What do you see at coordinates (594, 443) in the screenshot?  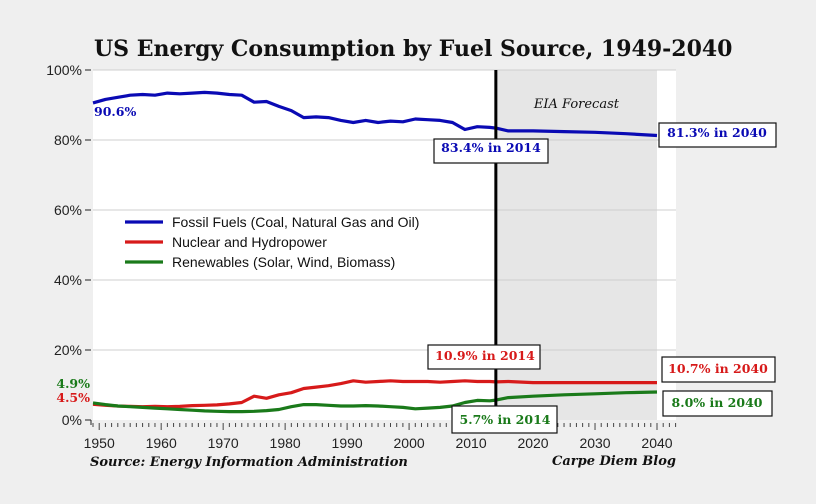 I see `x-tick-label: 2030` at bounding box center [594, 443].